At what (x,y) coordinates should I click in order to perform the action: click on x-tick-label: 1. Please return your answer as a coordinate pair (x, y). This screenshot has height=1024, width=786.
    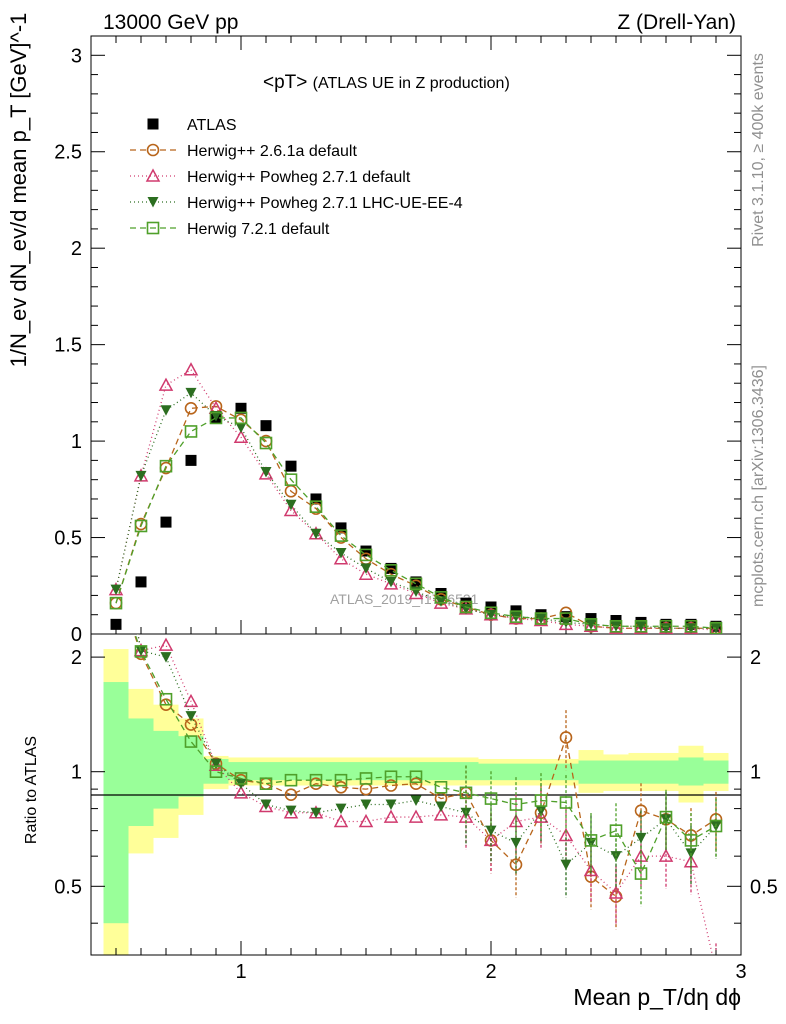
    Looking at the image, I should click on (240, 972).